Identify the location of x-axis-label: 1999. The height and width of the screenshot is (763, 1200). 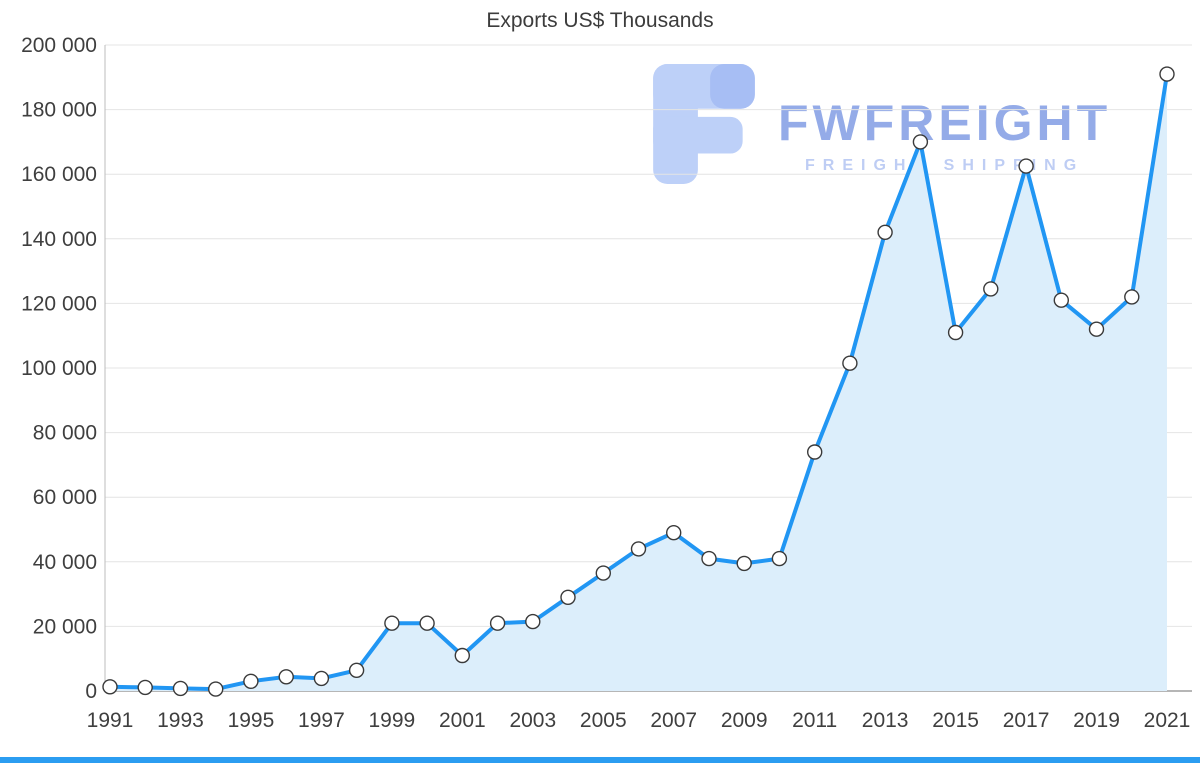
(392, 720).